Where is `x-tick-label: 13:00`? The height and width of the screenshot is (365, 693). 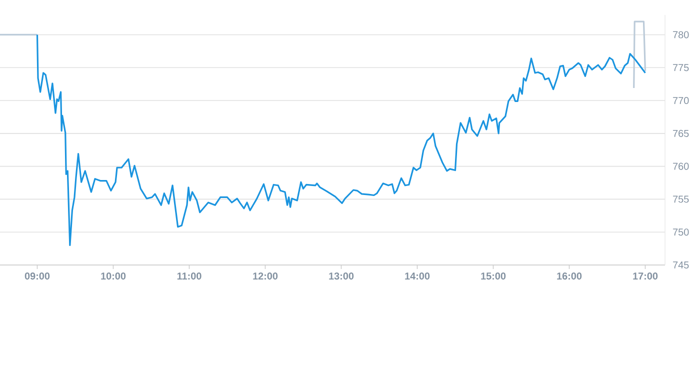 x-tick-label: 13:00 is located at coordinates (341, 276).